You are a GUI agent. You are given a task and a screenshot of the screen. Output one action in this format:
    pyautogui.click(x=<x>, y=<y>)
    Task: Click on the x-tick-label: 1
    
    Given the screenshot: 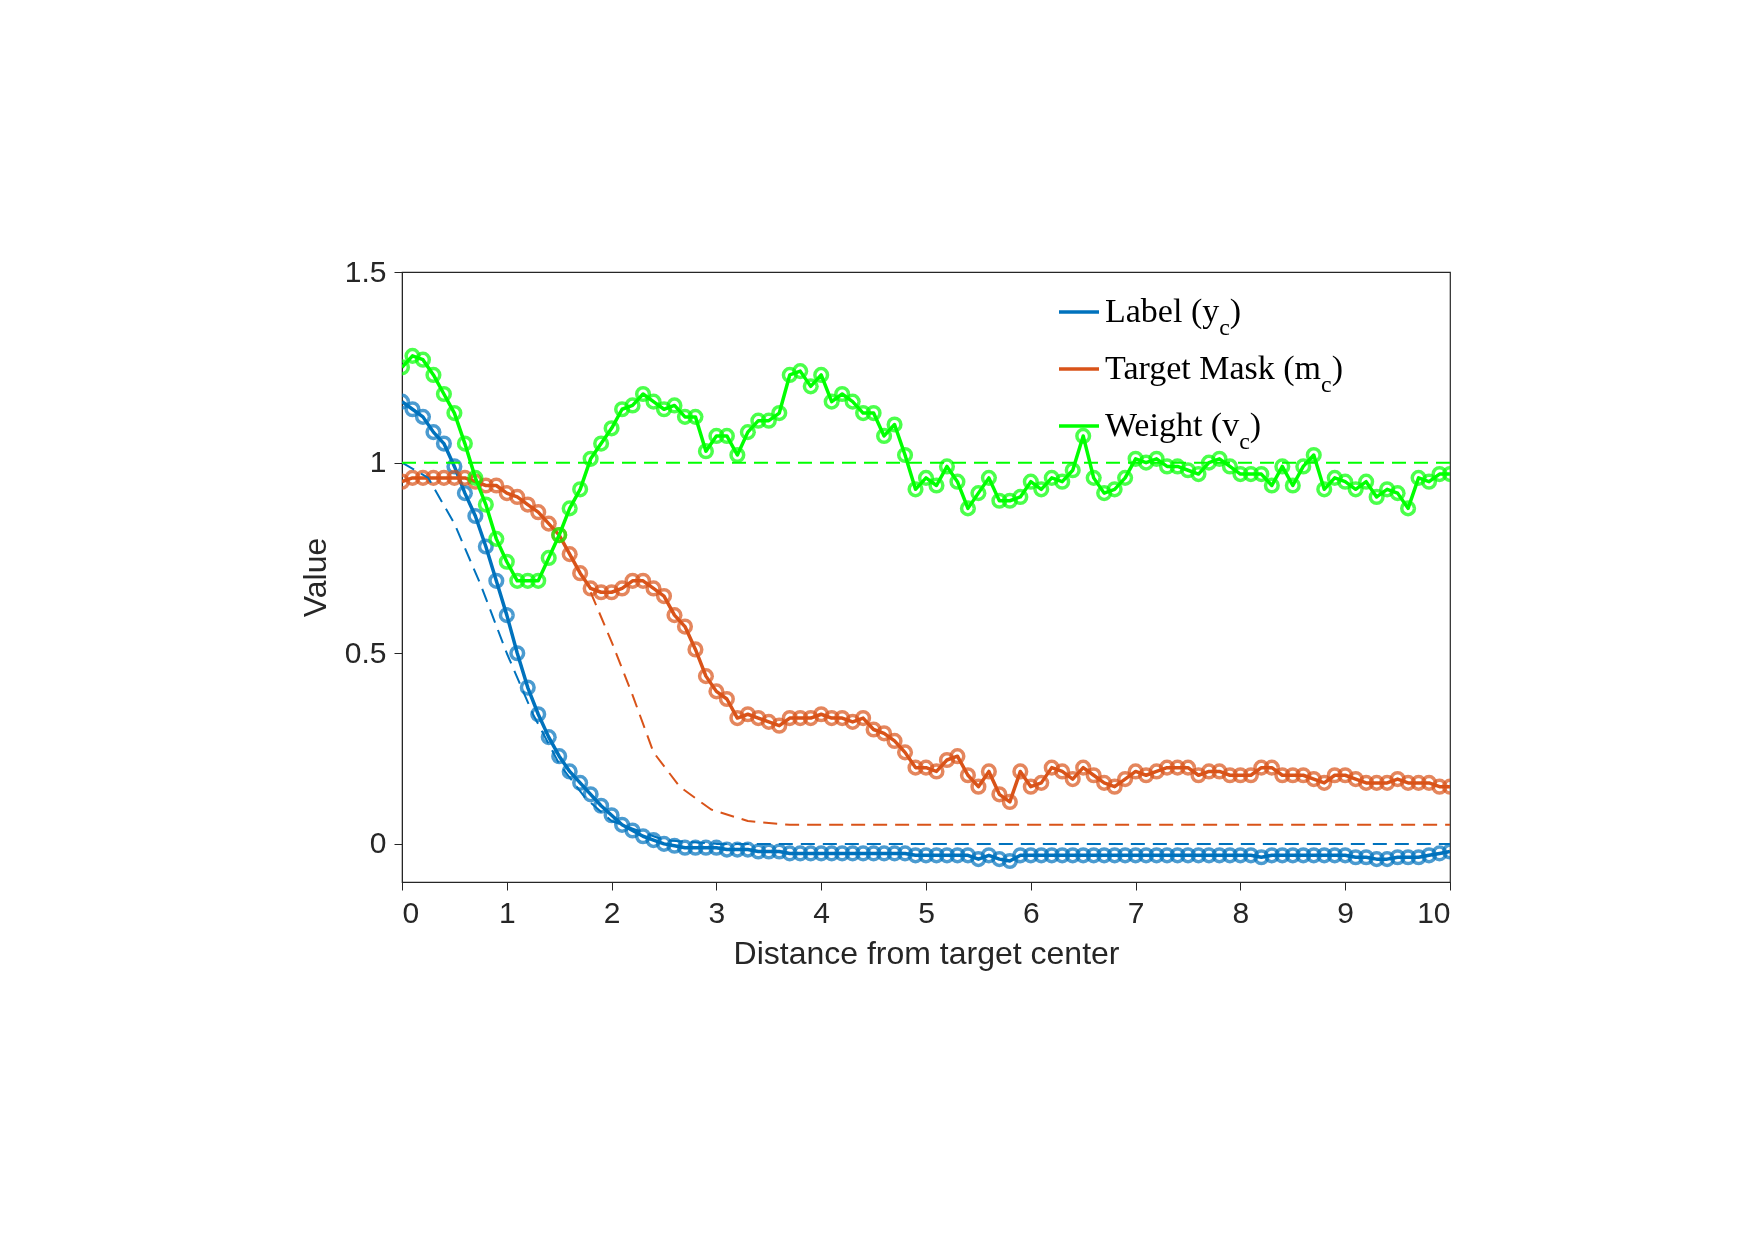 What is the action you would take?
    pyautogui.click(x=507, y=912)
    